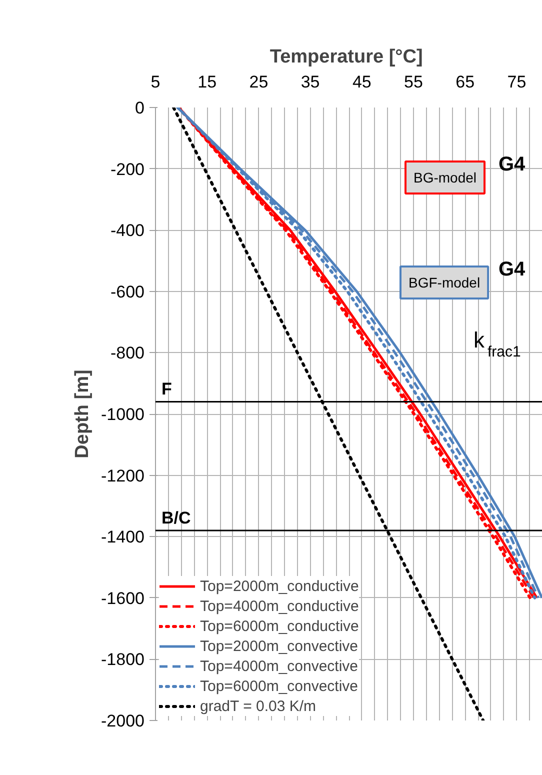 This screenshot has height=775, width=542. Describe the element at coordinates (176, 518) in the screenshot. I see `ref-line-label: B/C` at that location.